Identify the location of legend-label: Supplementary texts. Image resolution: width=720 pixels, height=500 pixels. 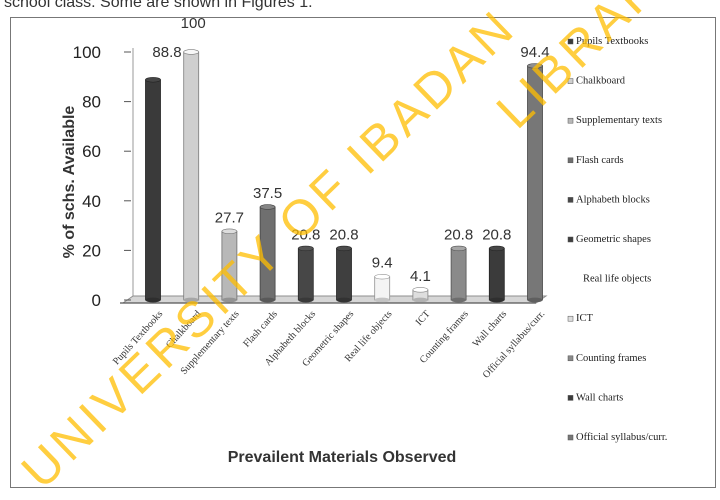
(619, 120).